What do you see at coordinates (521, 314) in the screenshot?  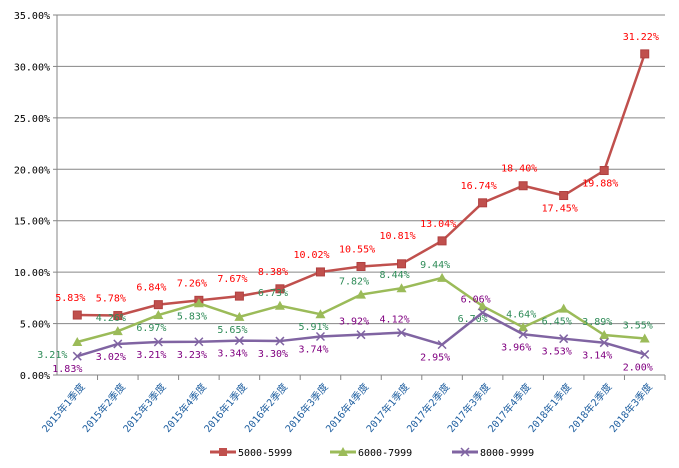 I see `data-label: 4.64%` at bounding box center [521, 314].